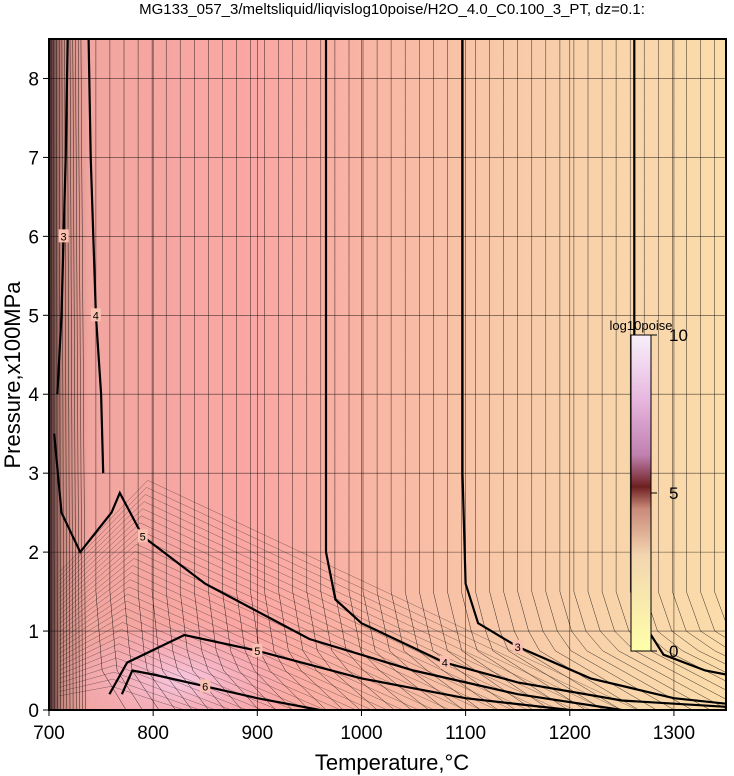 The width and height of the screenshot is (734, 776). I want to click on y-tick-label: 4, so click(33, 395).